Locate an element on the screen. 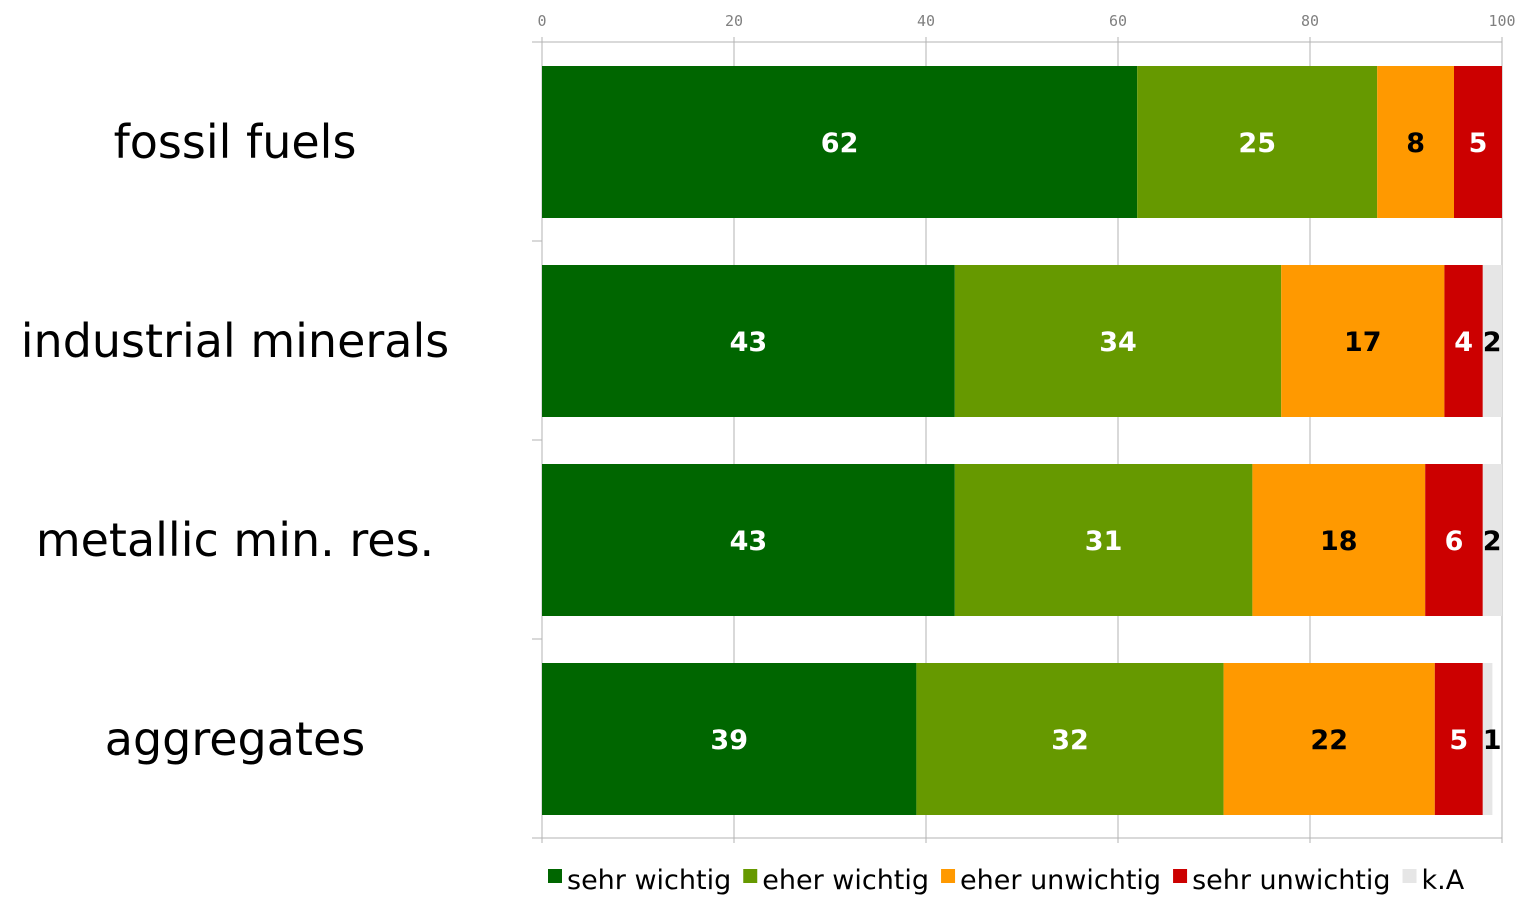 The width and height of the screenshot is (1521, 904). data-label-fossil-fuels-sehr-wichtig: 62 is located at coordinates (840, 143).